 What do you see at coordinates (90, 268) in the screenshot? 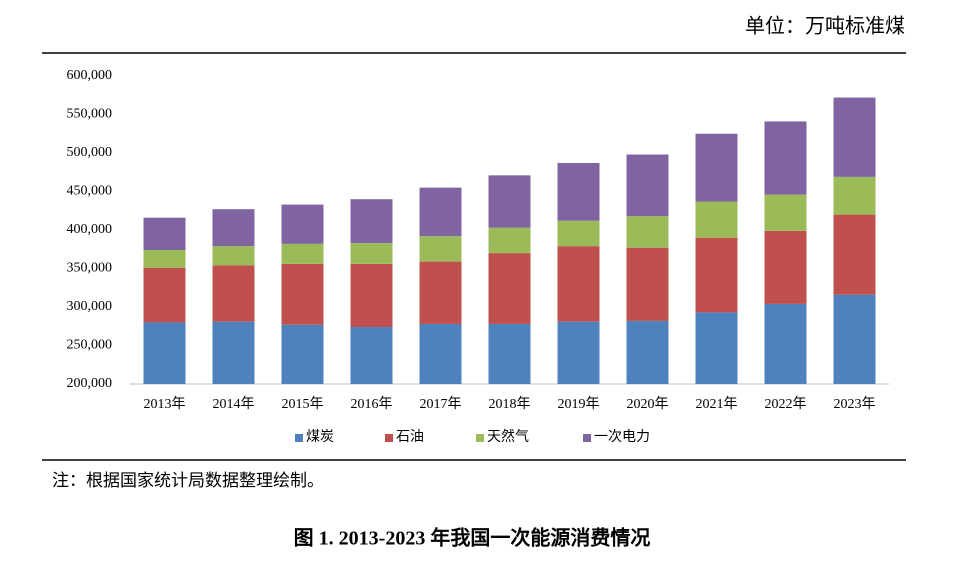
I see `y-tick-label: 350,000` at bounding box center [90, 268].